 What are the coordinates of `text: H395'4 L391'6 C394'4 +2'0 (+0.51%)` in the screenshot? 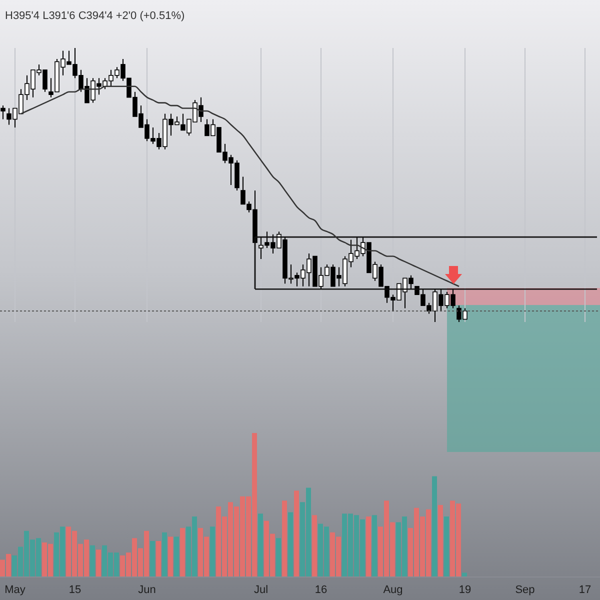 It's located at (95, 16).